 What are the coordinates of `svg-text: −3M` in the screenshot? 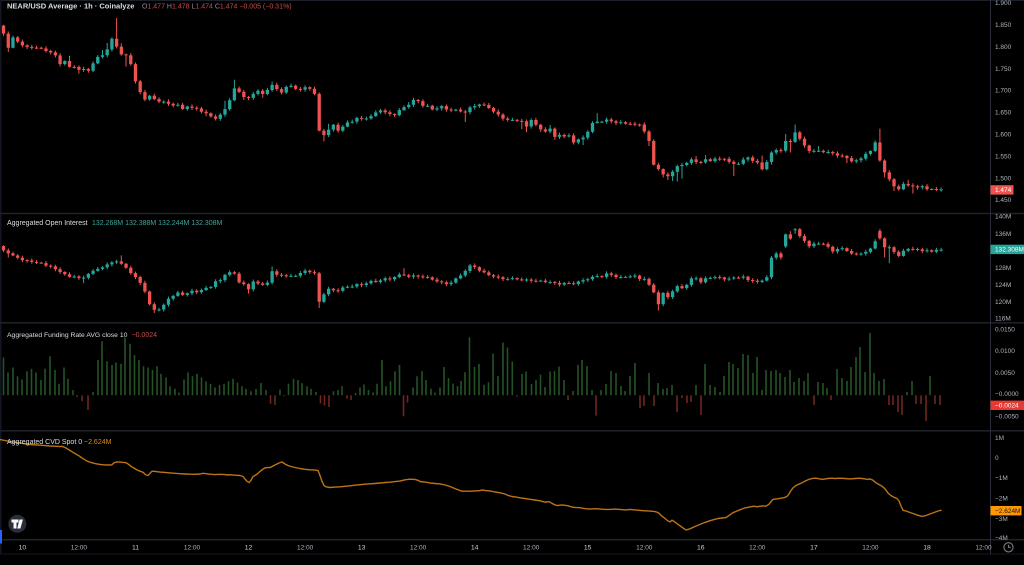 It's located at (1001, 519).